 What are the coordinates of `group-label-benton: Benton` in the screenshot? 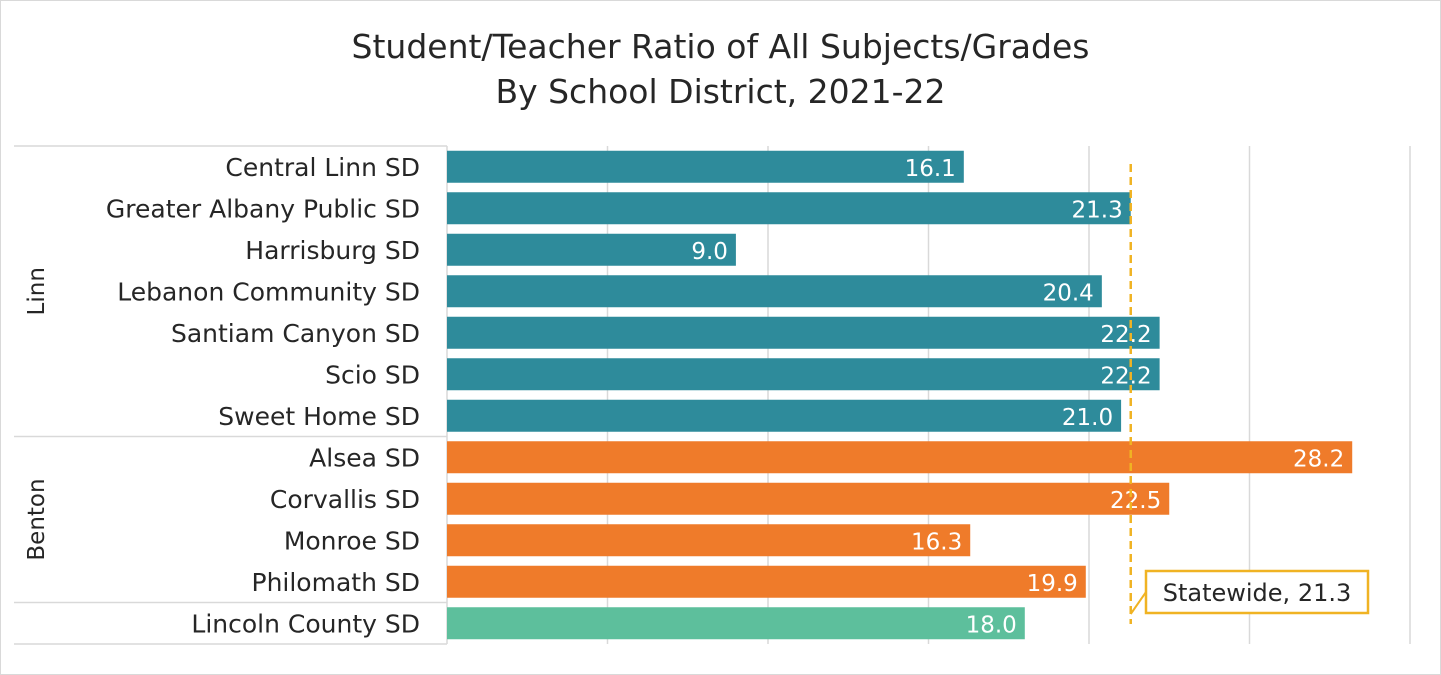 It's located at (37, 519).